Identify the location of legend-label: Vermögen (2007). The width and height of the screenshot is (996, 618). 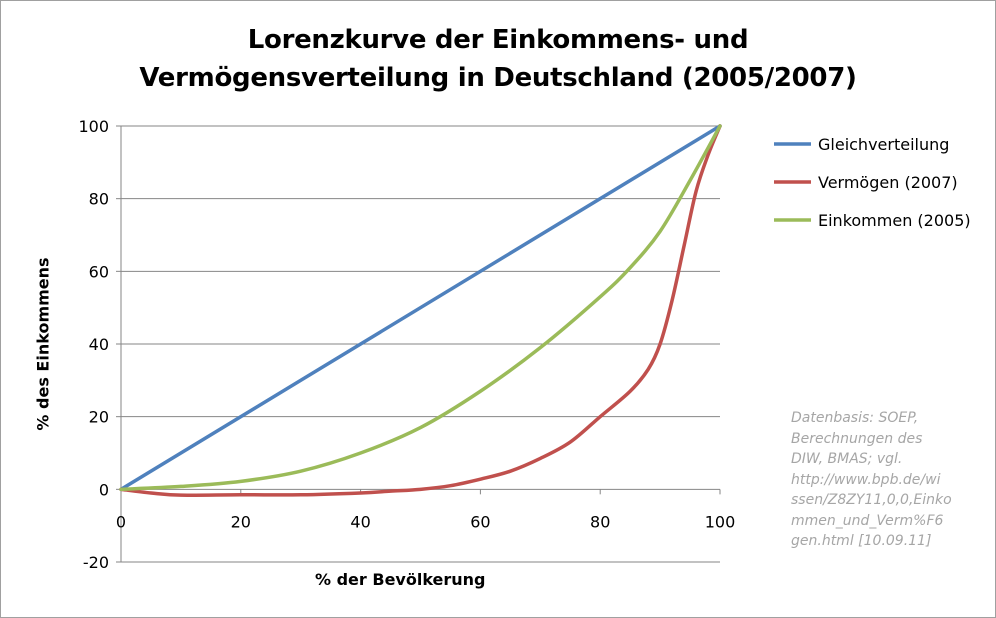
(888, 182).